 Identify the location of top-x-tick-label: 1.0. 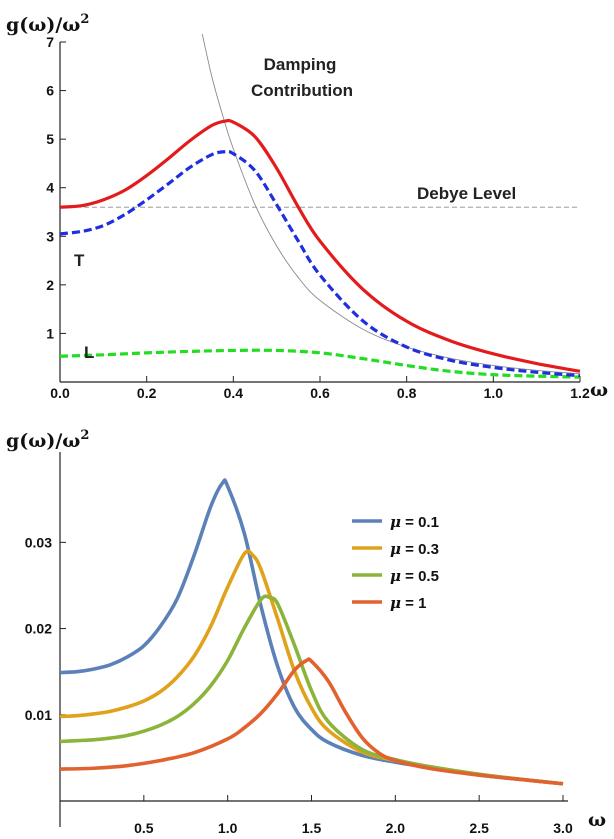
(494, 393).